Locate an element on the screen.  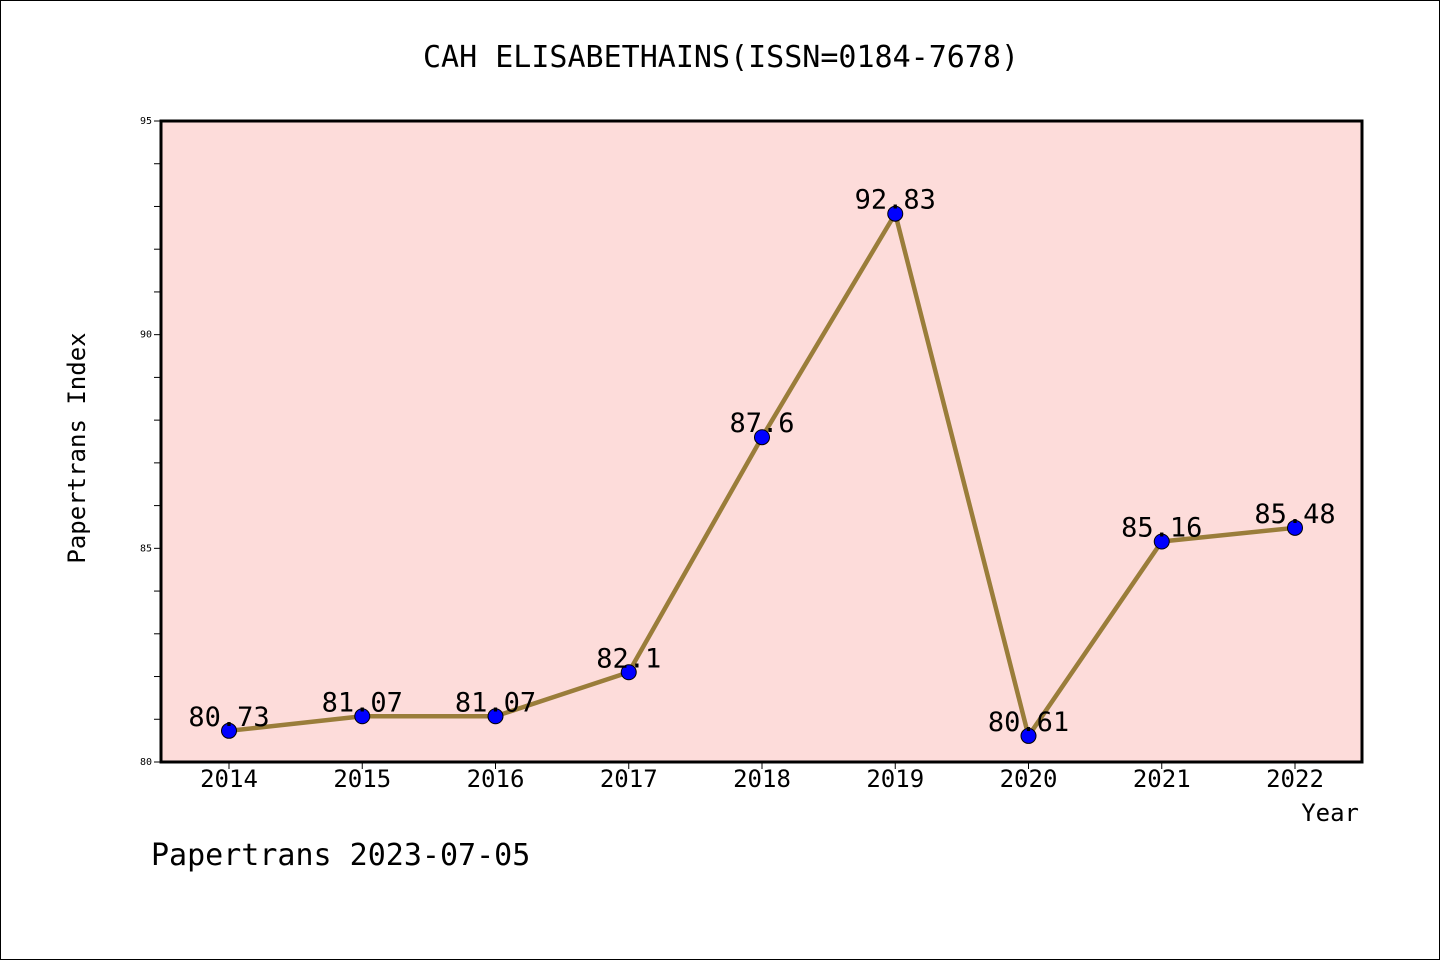
x-tick-label: 2021 is located at coordinates (1162, 779).